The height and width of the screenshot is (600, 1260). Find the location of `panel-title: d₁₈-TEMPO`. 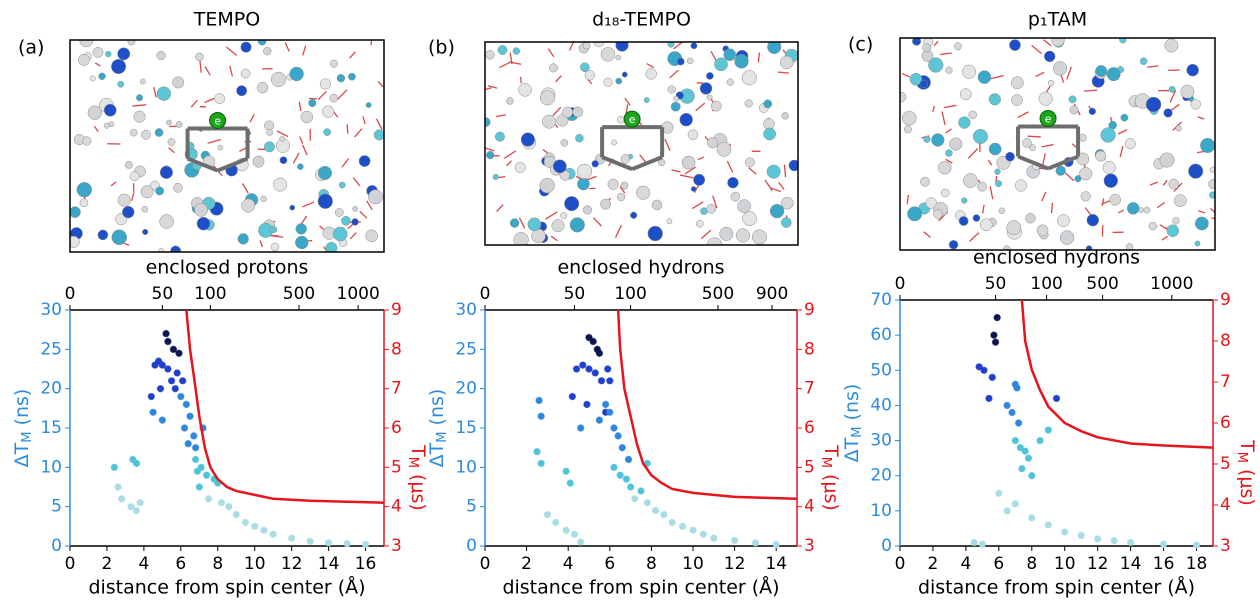

panel-title: d₁₈-TEMPO is located at coordinates (641, 20).